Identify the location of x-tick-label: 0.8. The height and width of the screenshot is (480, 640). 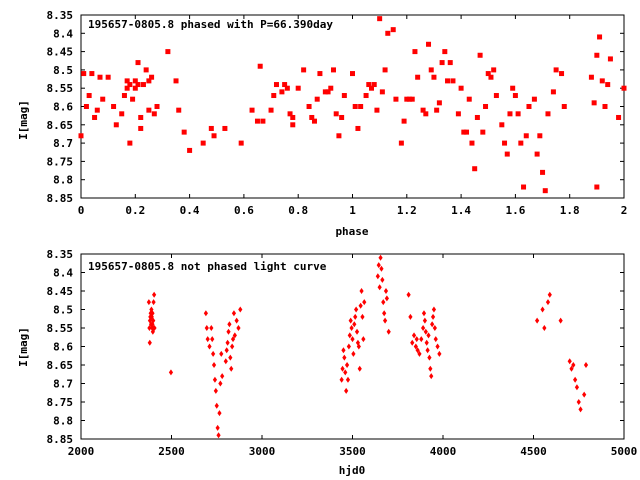
(298, 210).